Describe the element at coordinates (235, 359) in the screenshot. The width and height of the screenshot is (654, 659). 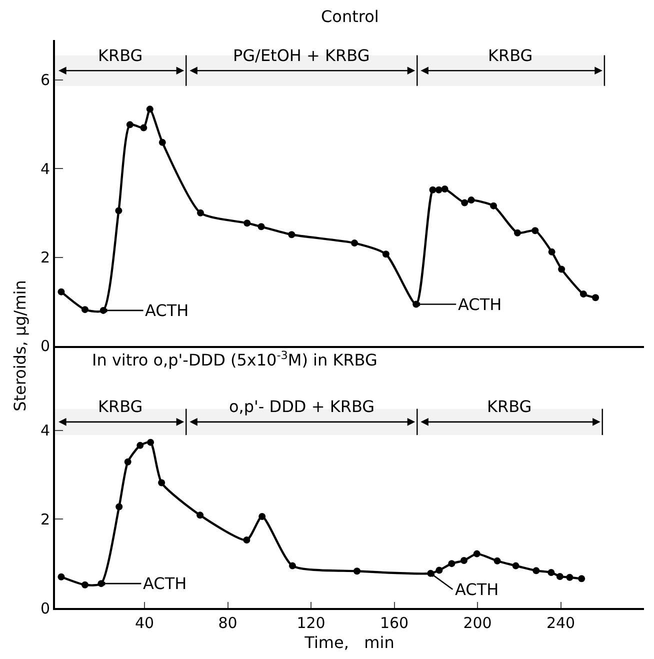
I see `chart-title: In vitro o,p'-DDD (5x10$^{-3}$M) in KRBG` at that location.